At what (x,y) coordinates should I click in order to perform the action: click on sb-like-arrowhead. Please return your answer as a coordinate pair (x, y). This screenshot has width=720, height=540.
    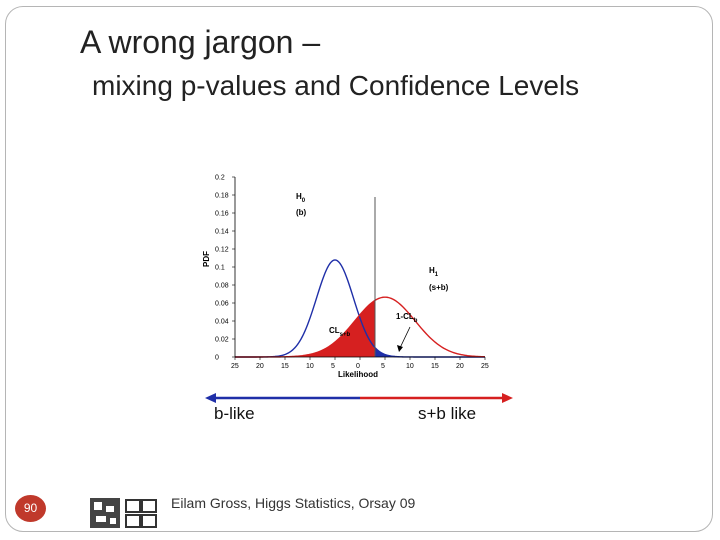
    Looking at the image, I should click on (507, 398).